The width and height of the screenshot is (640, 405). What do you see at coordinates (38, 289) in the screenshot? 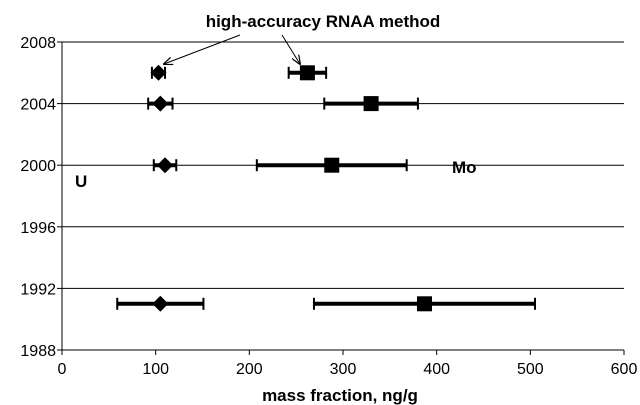
I see `y-tick-label: 1992` at bounding box center [38, 289].